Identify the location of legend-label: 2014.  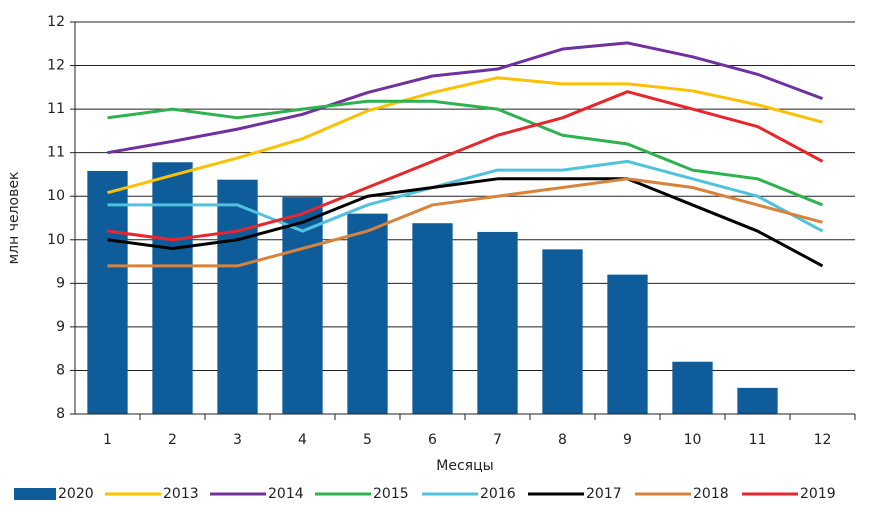
(286, 494).